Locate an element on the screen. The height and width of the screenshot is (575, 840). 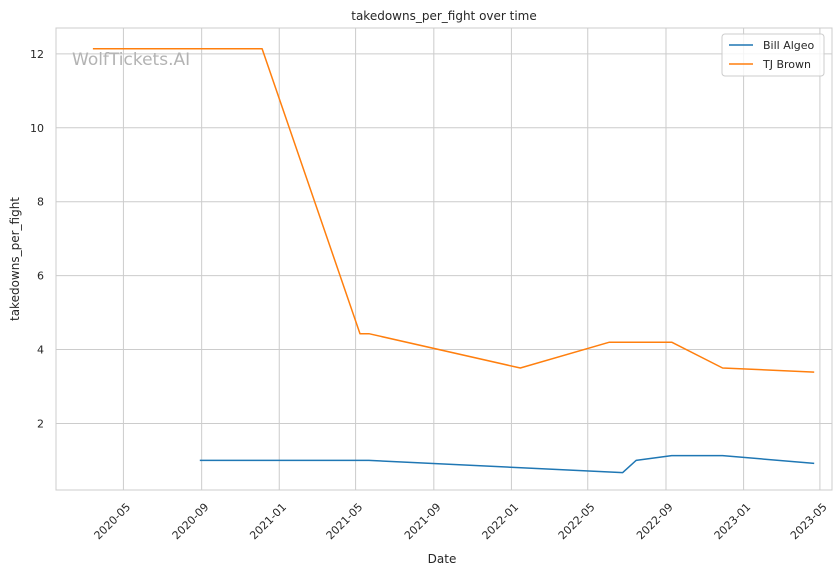
legend-label-tj-brown: TJ Brown is located at coordinates (786, 64).